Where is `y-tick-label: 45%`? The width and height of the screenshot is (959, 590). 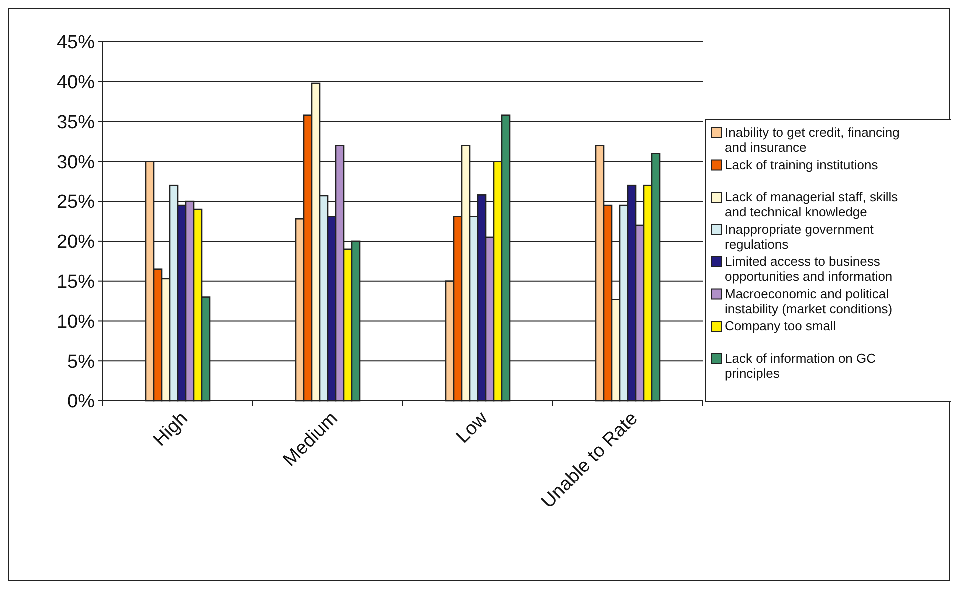 y-tick-label: 45% is located at coordinates (76, 43).